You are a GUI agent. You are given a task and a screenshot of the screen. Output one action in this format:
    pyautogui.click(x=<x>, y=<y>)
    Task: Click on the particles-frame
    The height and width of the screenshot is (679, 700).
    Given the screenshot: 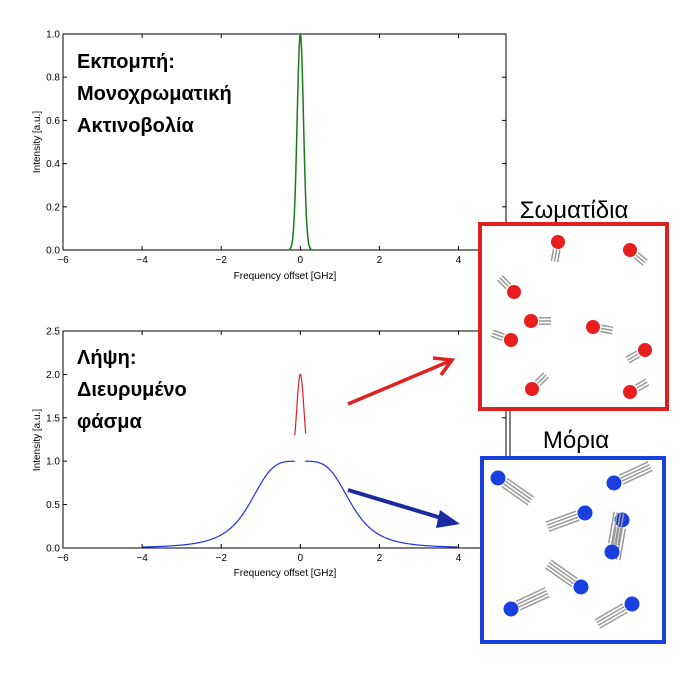 What is the action you would take?
    pyautogui.click(x=573, y=316)
    